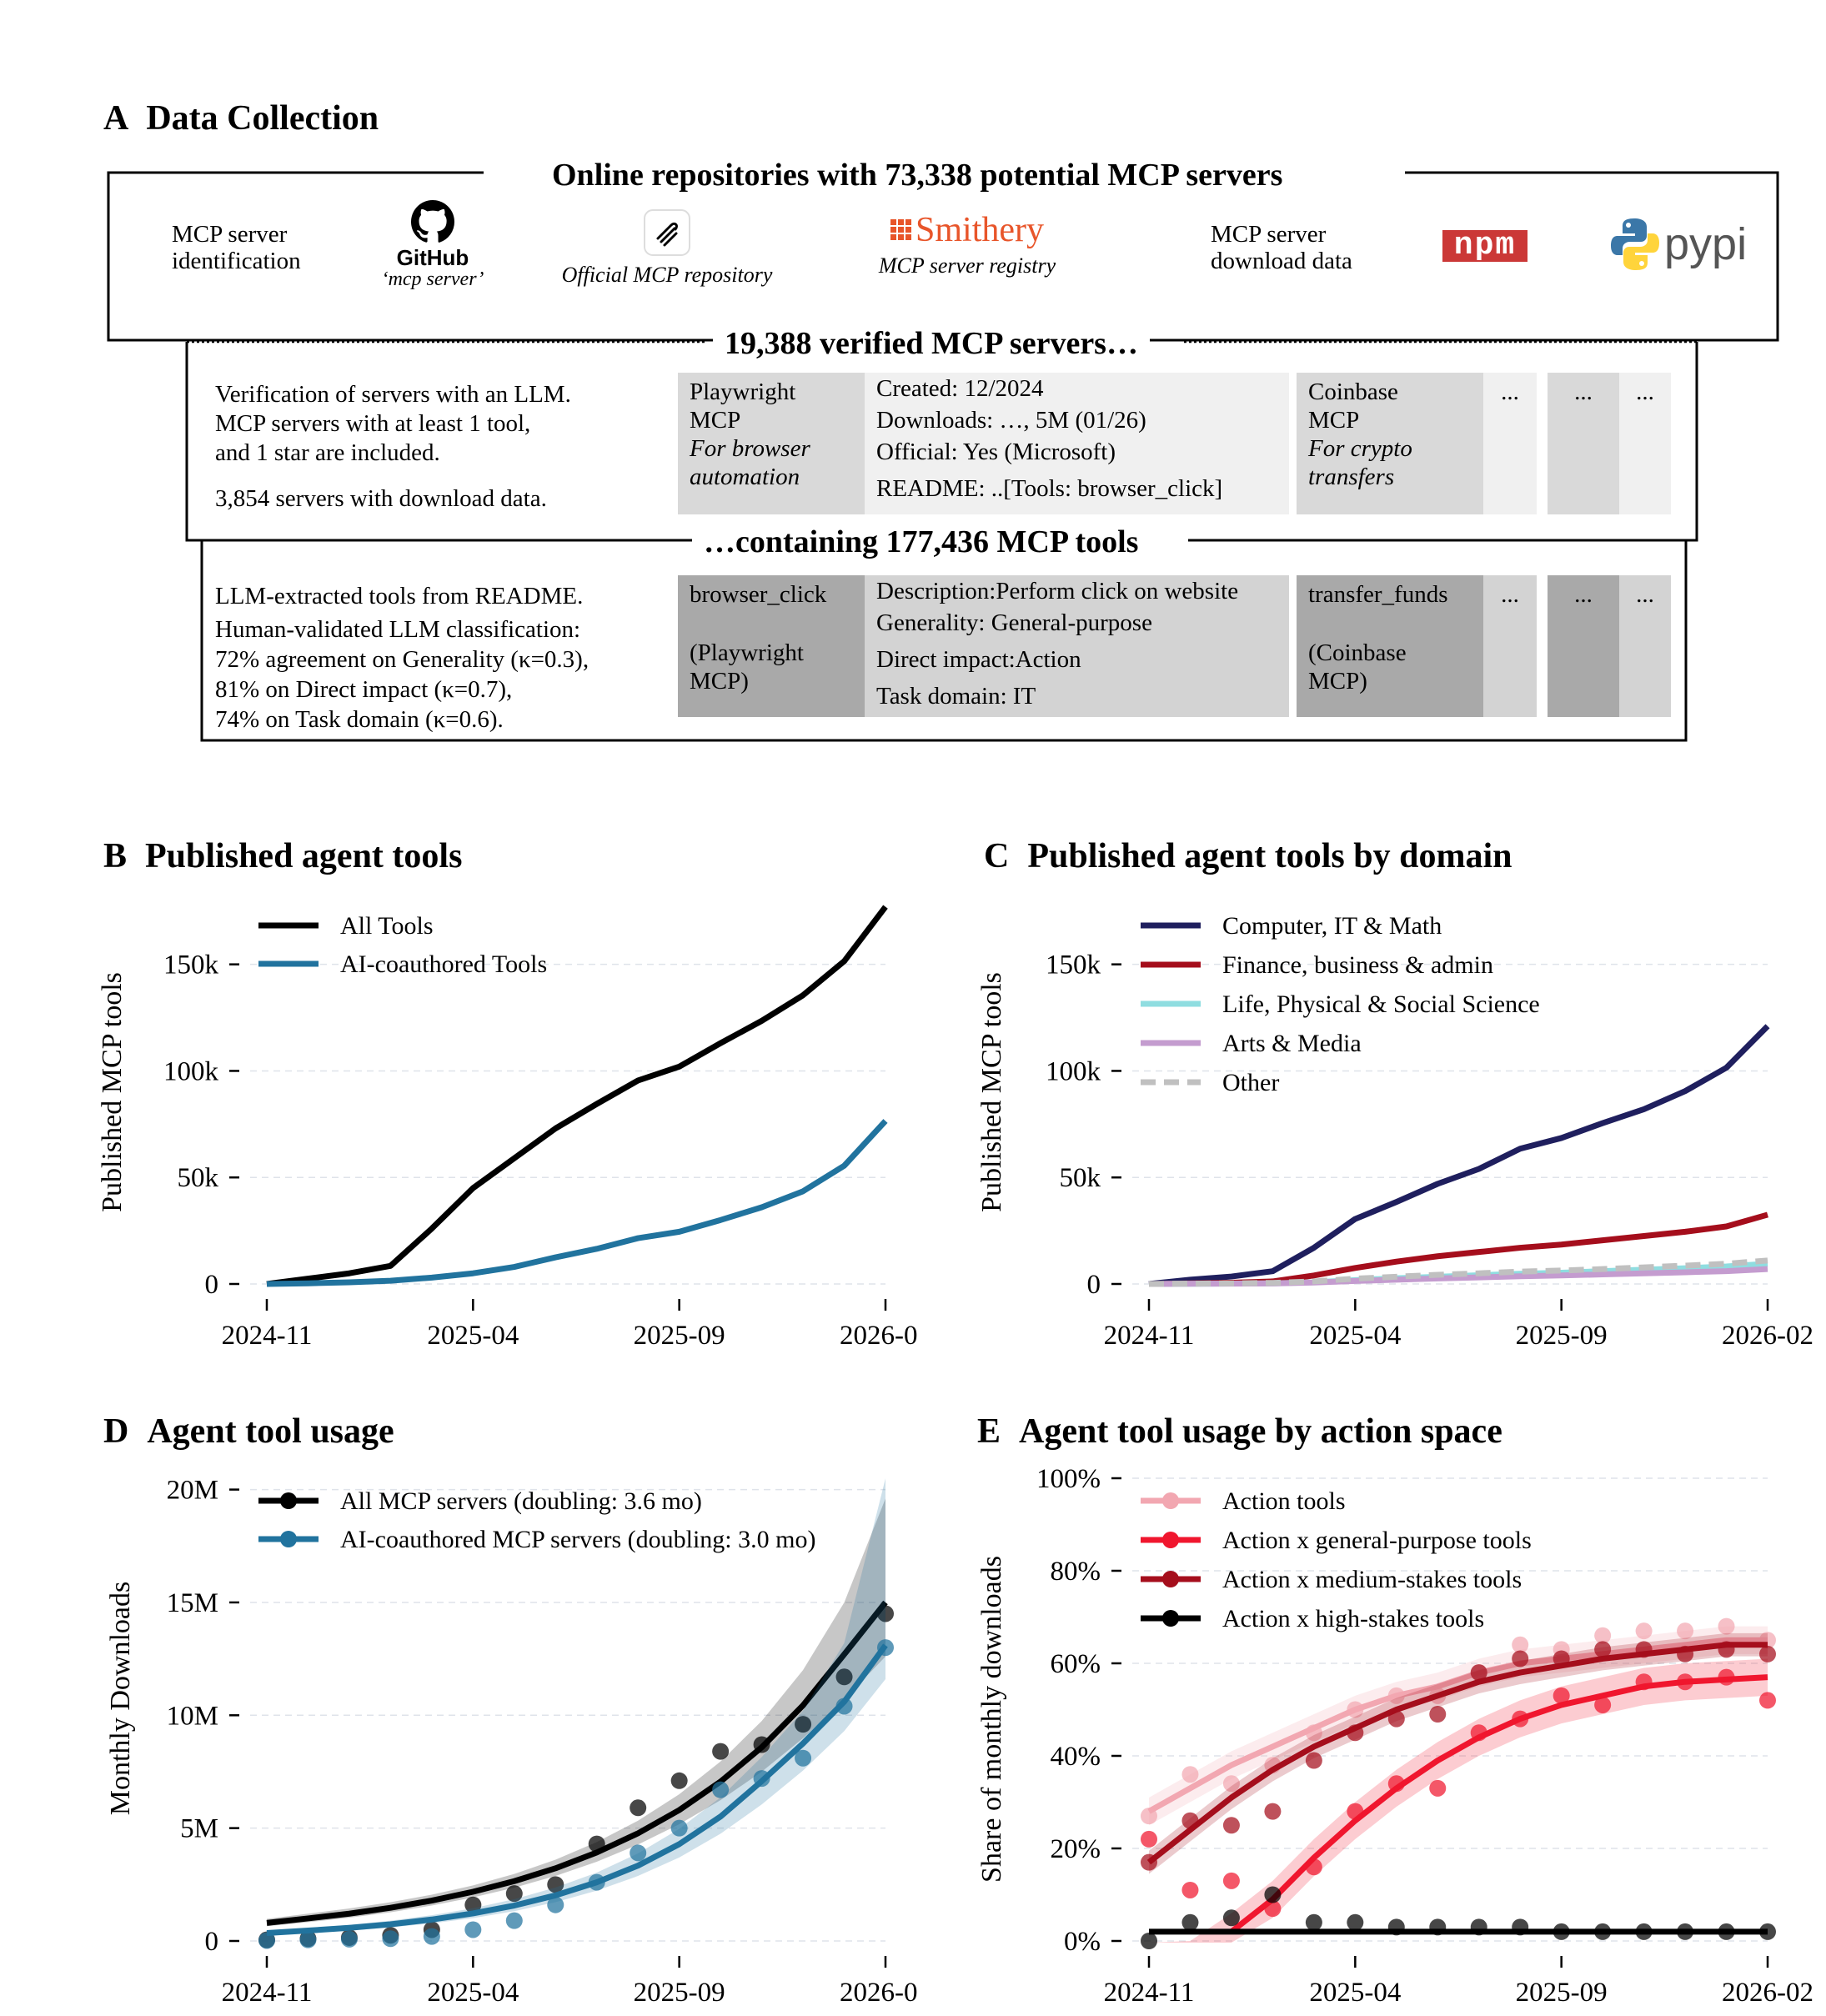  Describe the element at coordinates (1076, 1849) in the screenshot. I see `panel-e-ytick-label: 20%` at that location.